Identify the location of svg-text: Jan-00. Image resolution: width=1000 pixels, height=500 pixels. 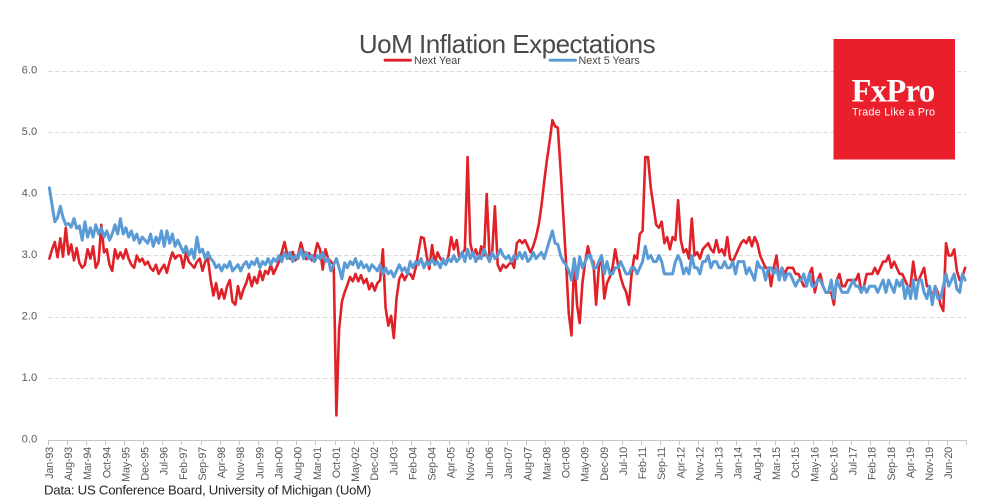
(279, 463).